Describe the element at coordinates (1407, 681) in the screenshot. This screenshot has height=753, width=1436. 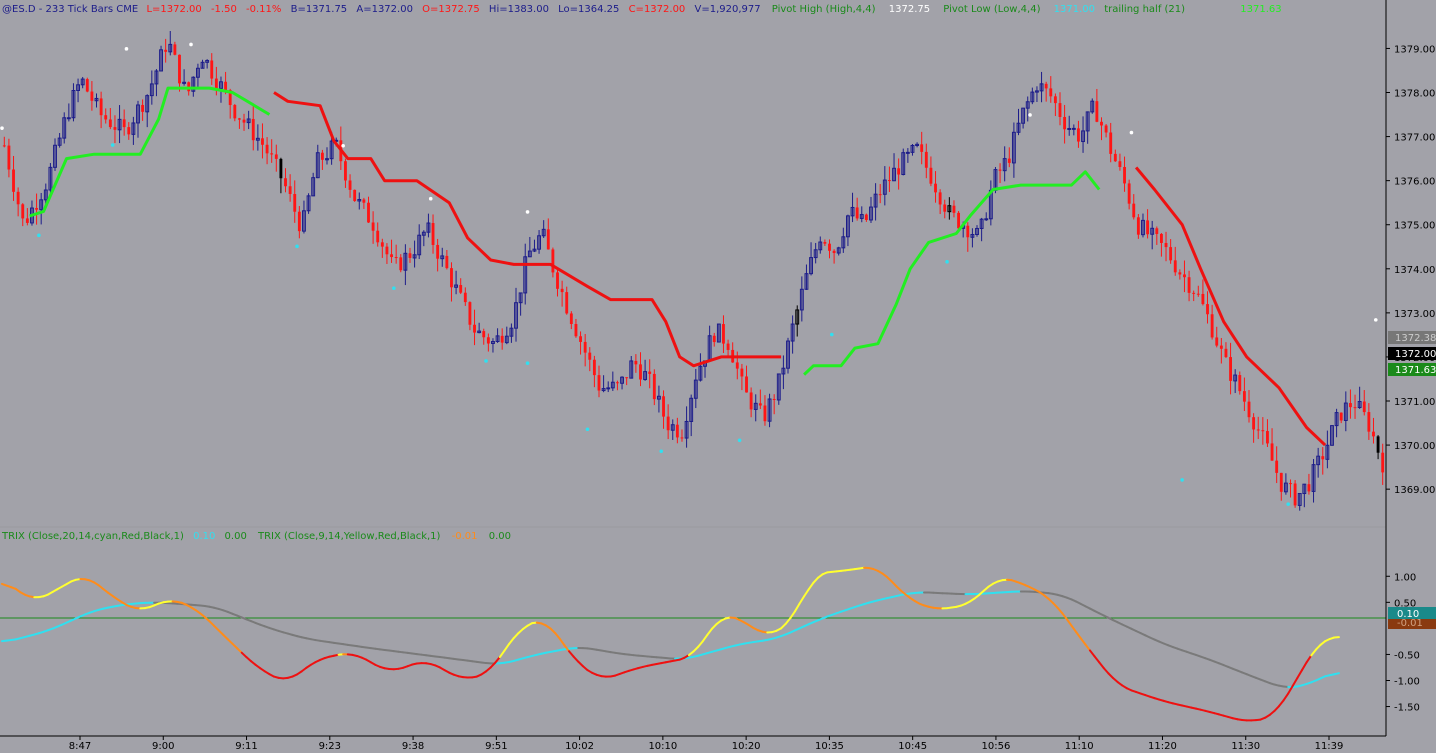
I see `trix-tick-label: -1.00` at that location.